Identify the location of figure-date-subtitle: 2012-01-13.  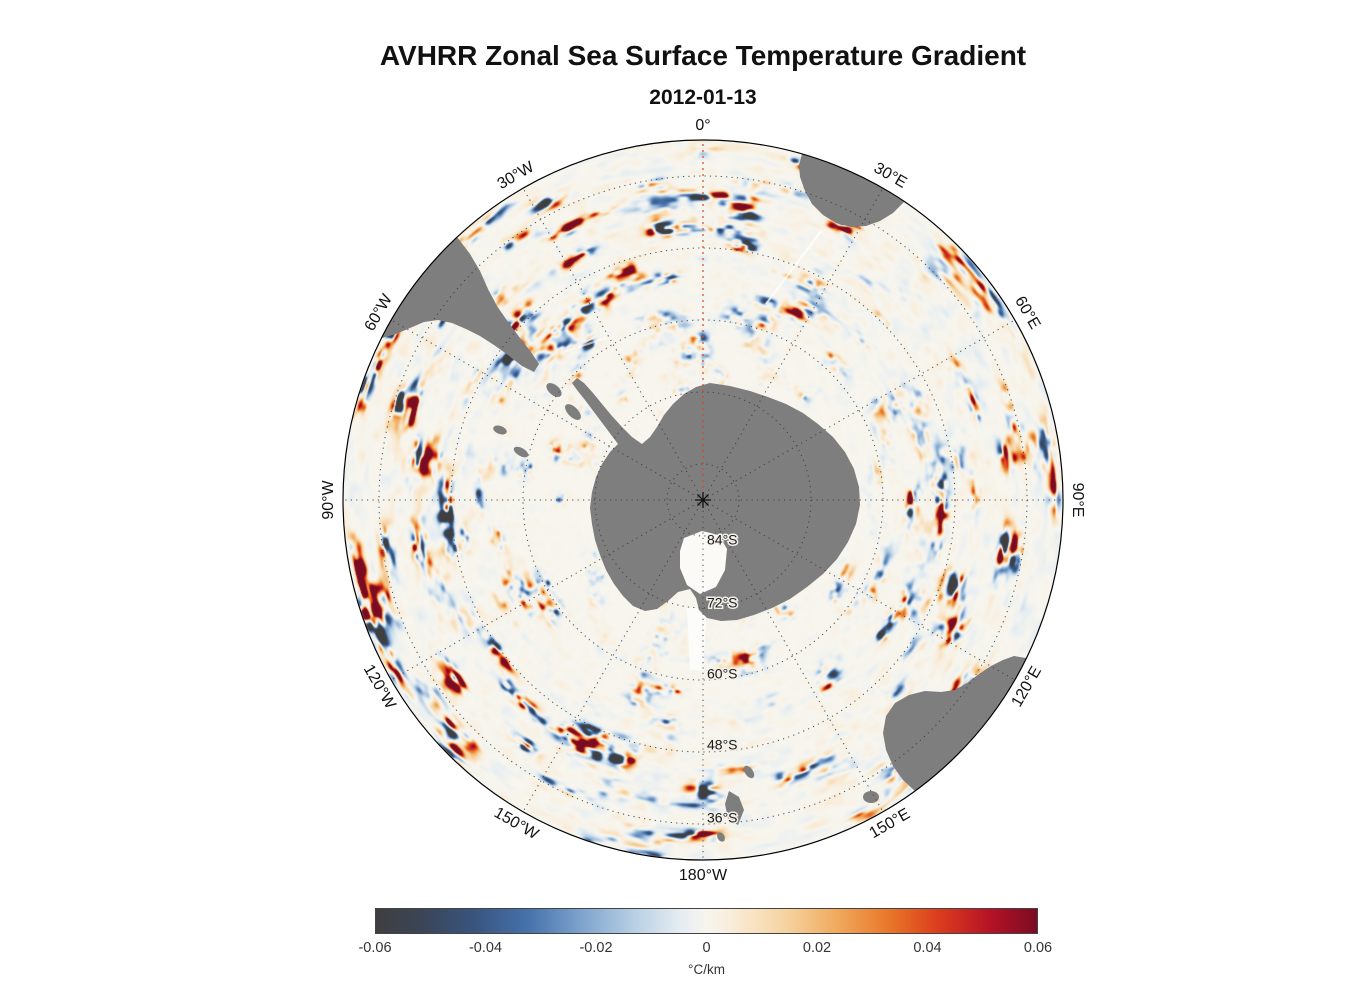
(703, 97).